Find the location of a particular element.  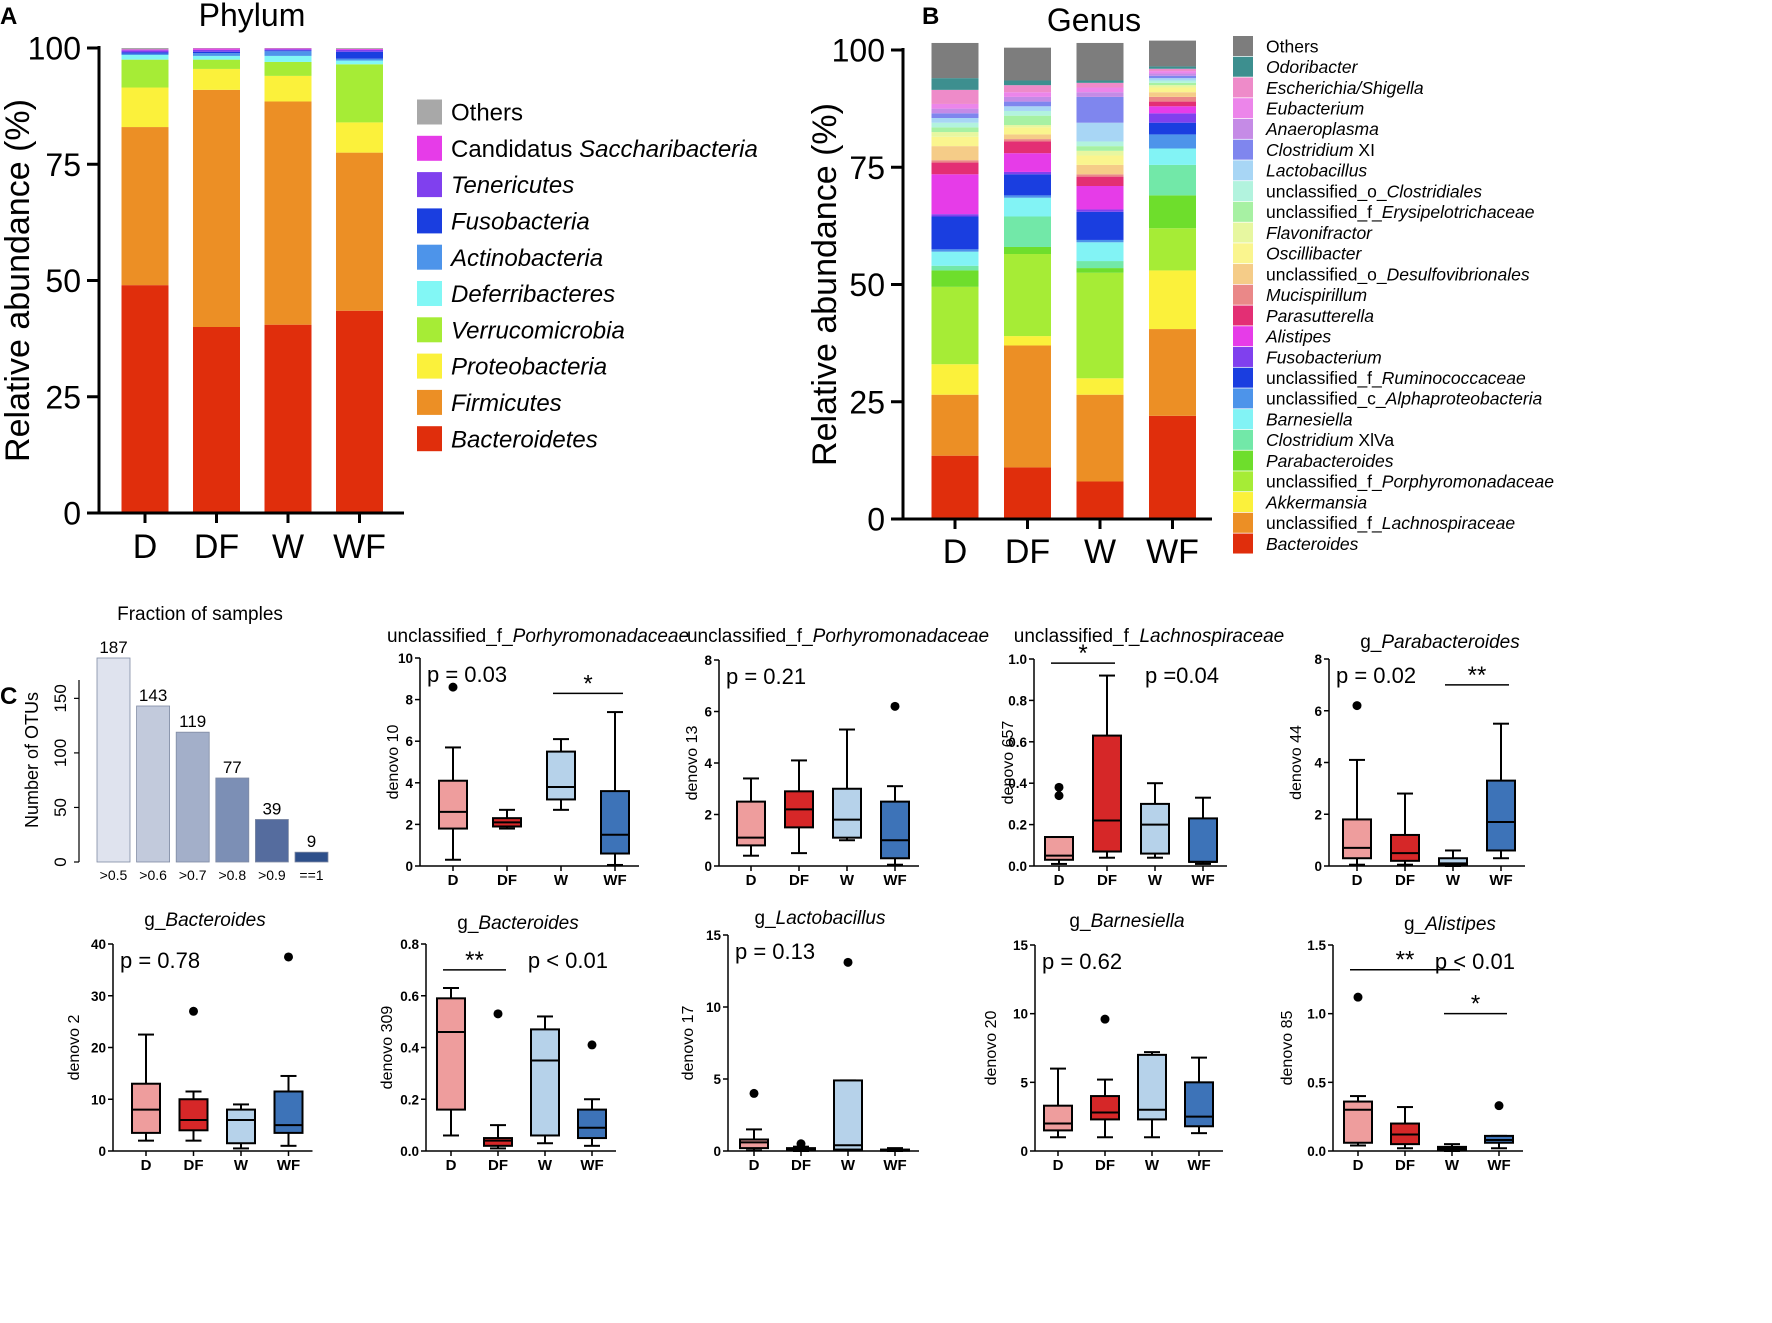

genus-legend-label-9: Fusobacterium is located at coordinates (1324, 357).